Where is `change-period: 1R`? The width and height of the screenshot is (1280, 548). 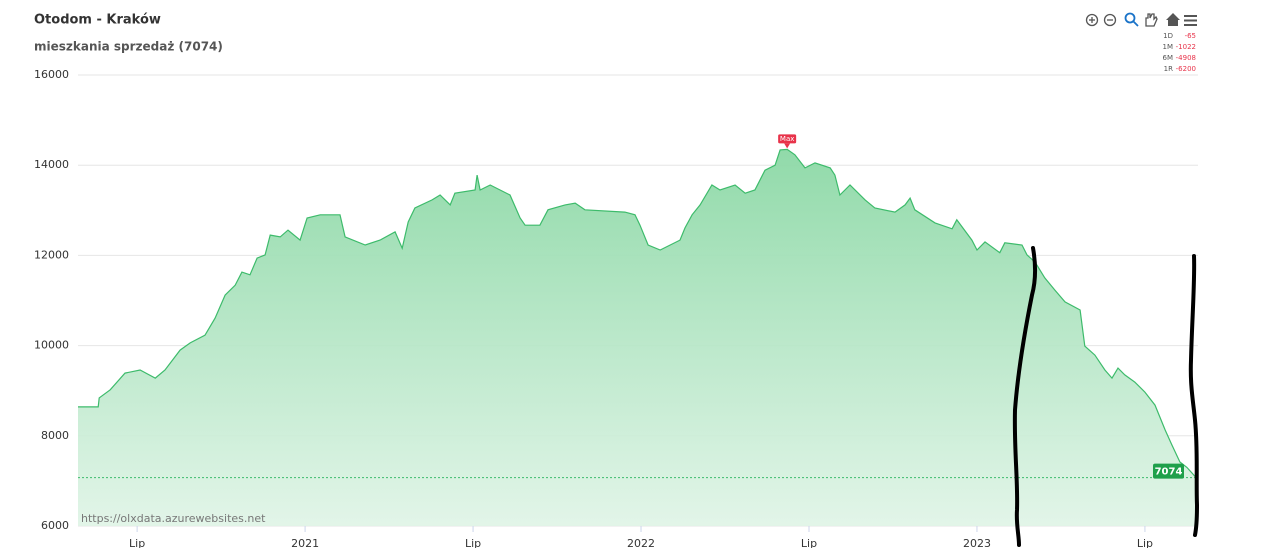
change-period: 1R is located at coordinates (1168, 69).